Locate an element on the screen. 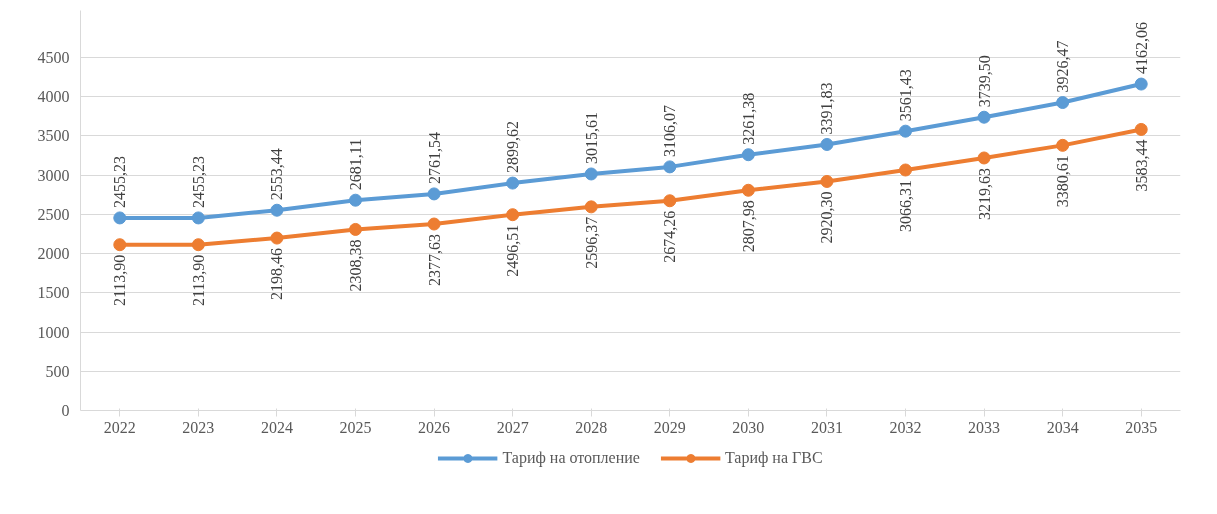  data-label: 3391,83 is located at coordinates (827, 108).